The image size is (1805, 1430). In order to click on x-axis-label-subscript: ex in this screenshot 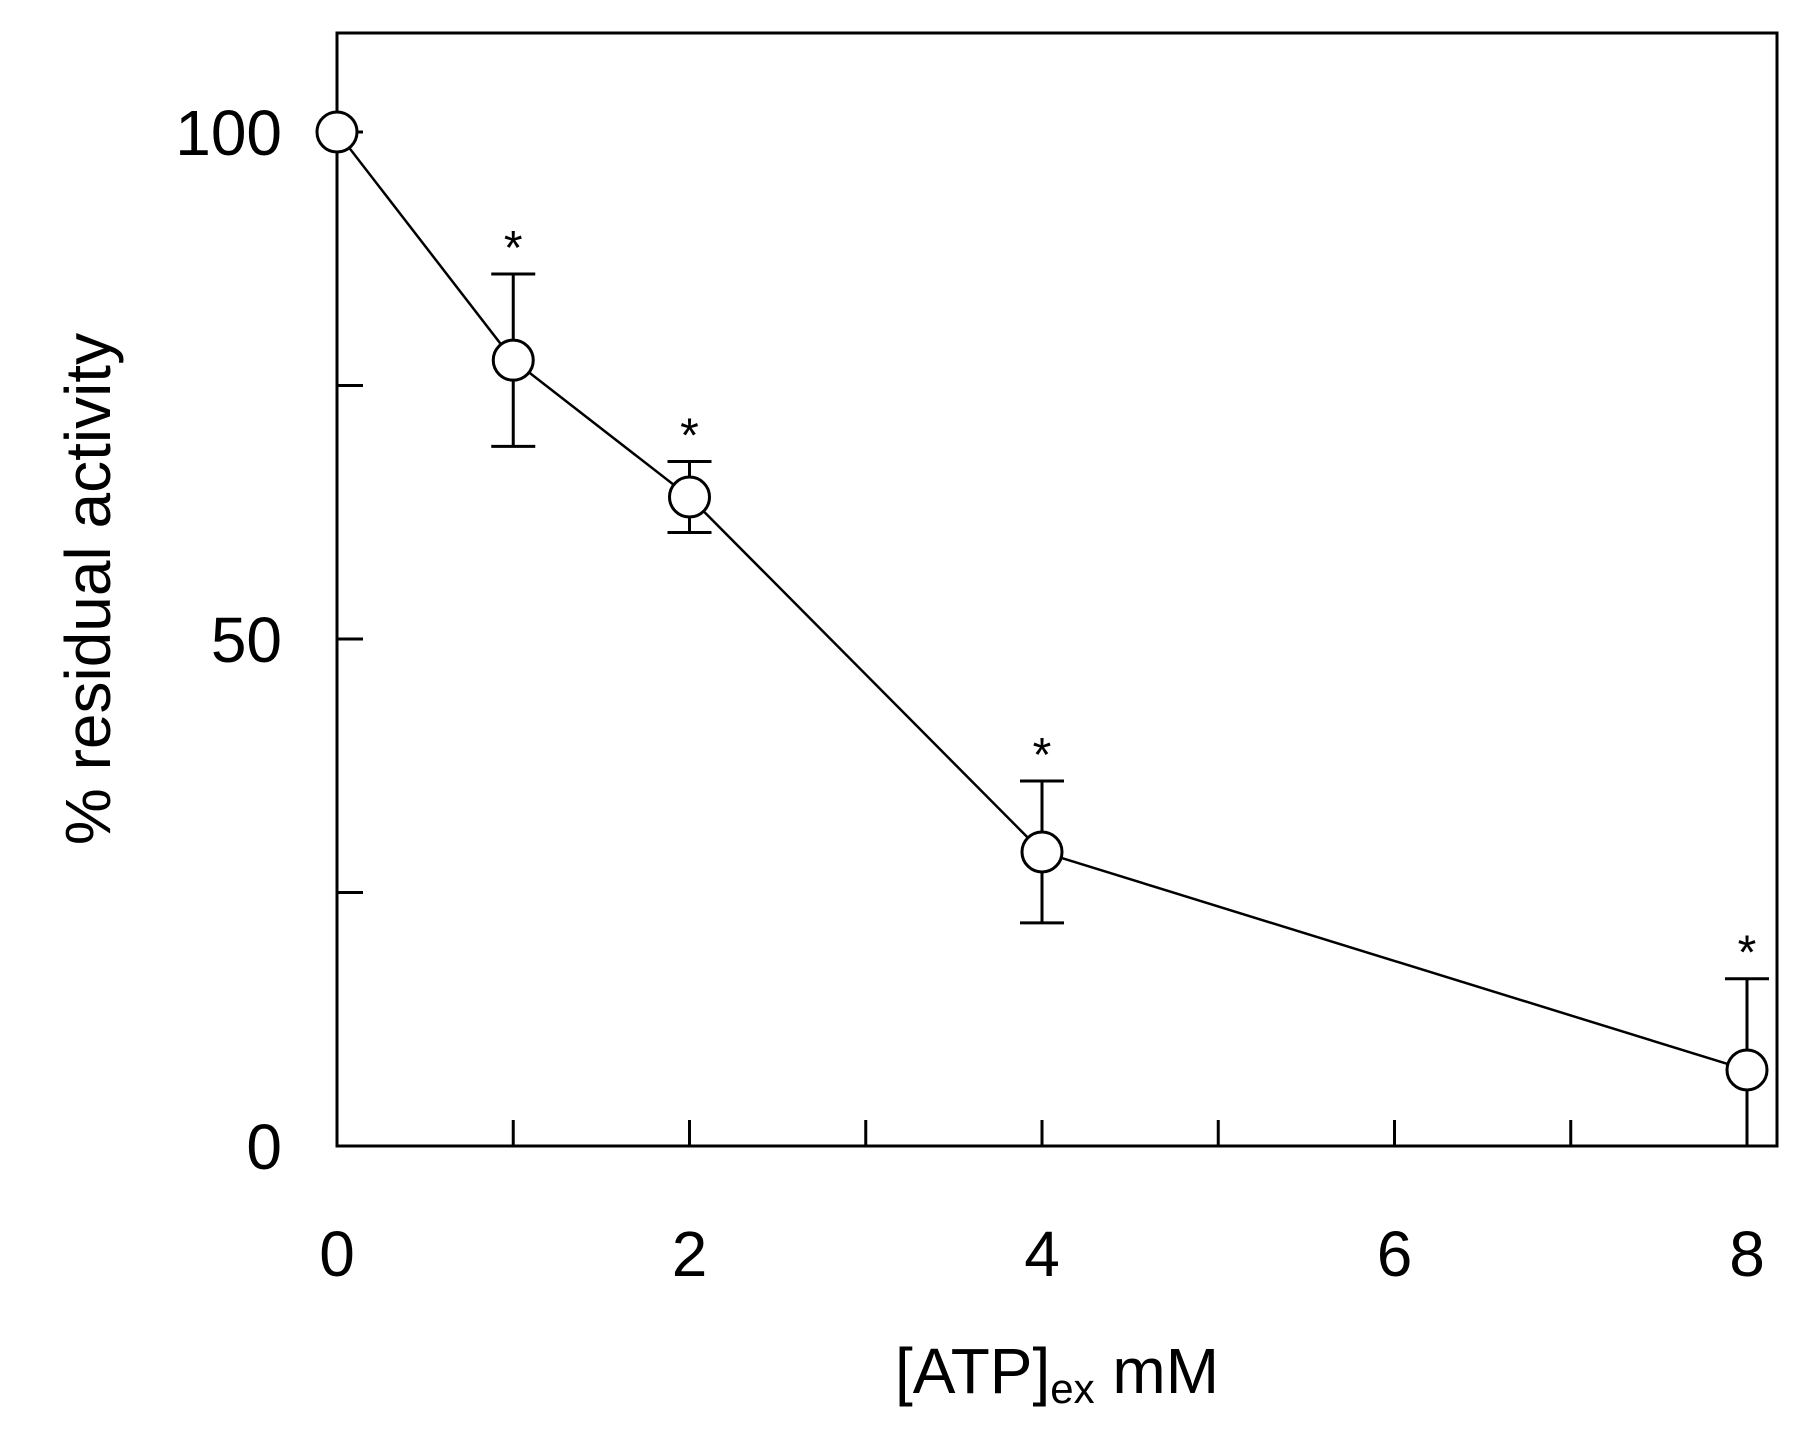, I will do `click(1072, 1388)`.